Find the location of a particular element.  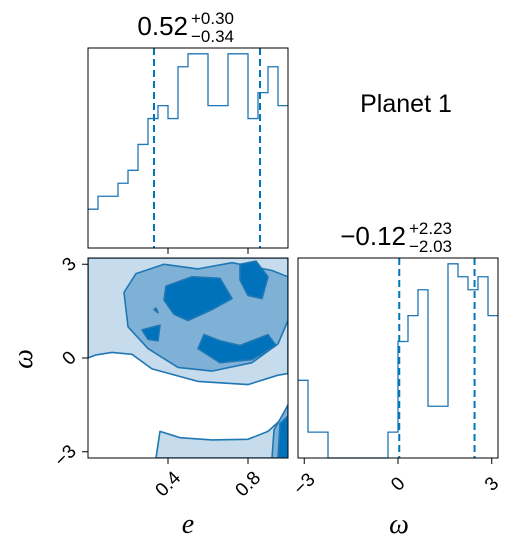

contour-levels is located at coordinates (188, 358).